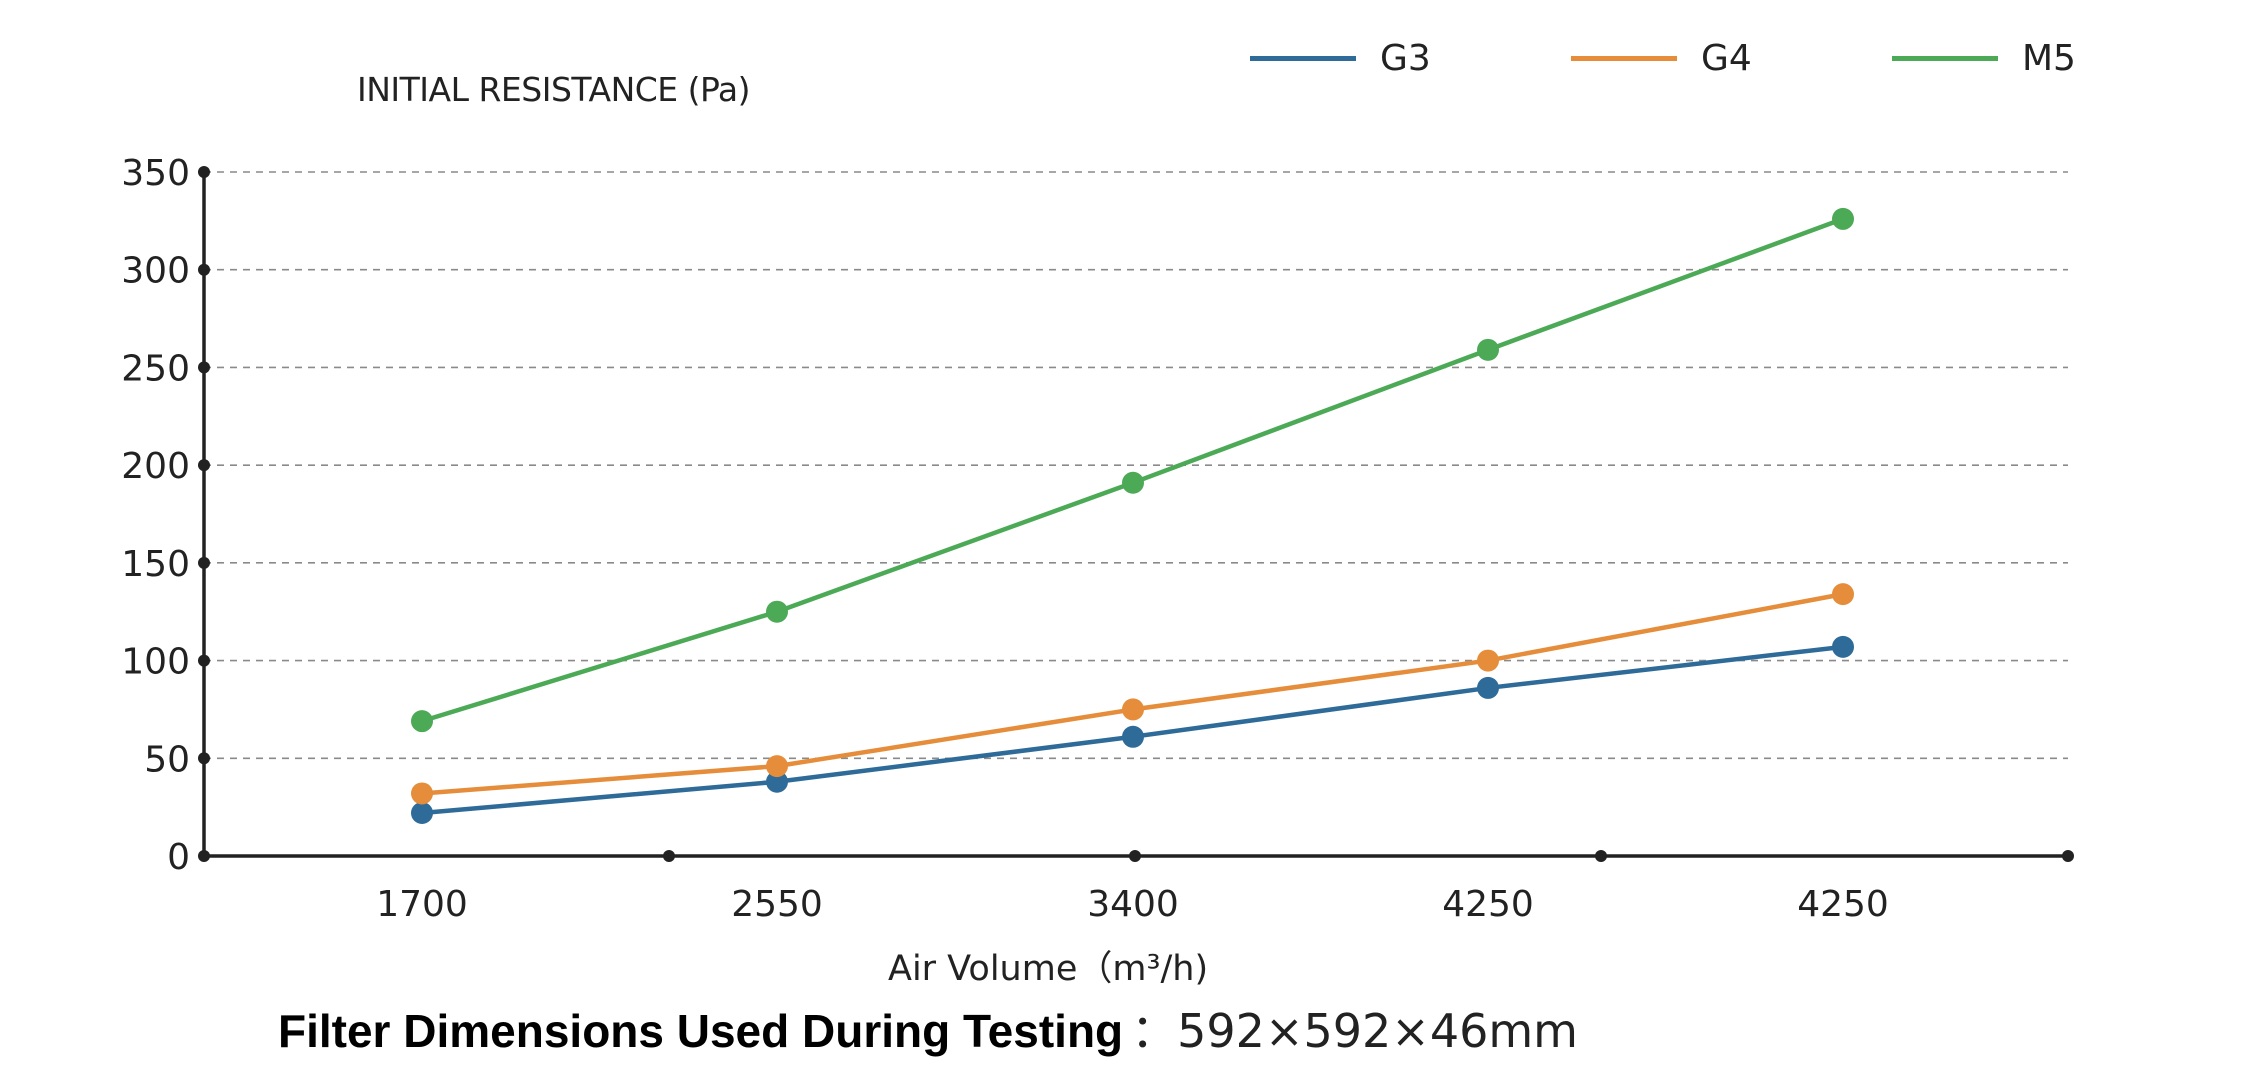  Describe the element at coordinates (1726, 58) in the screenshot. I see `legend-label-g4: G4` at that location.